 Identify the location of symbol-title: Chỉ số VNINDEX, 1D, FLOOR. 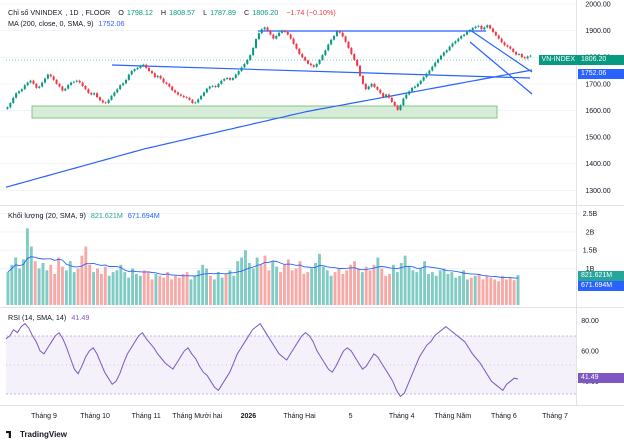
(59, 12).